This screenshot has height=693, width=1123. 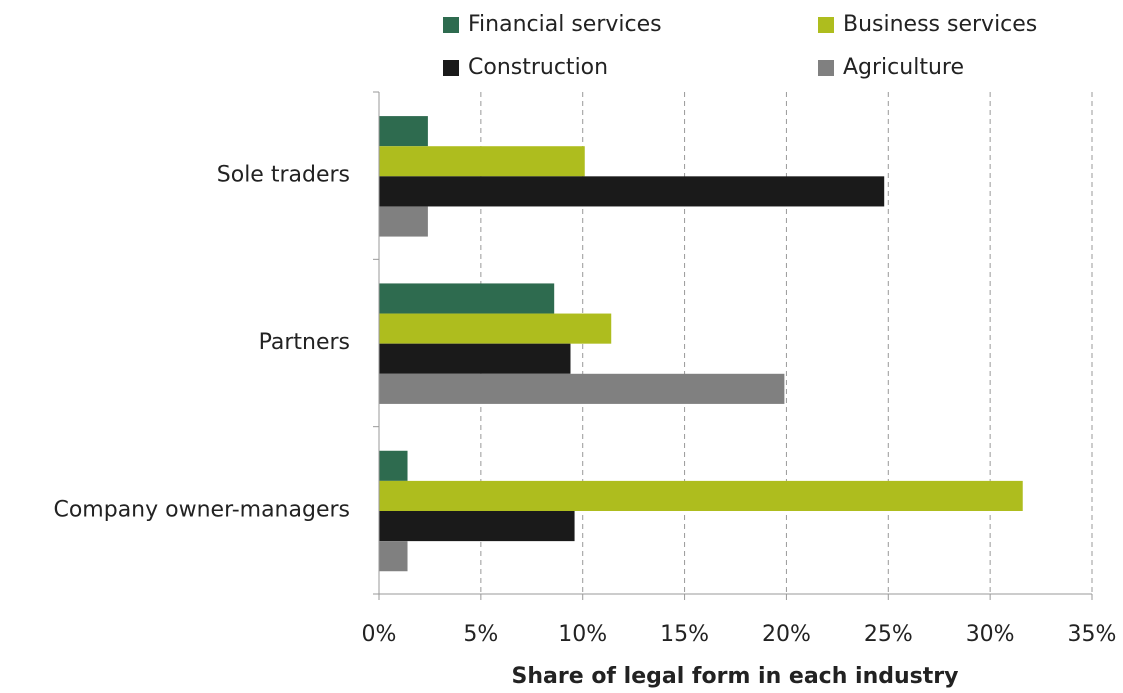 I want to click on x-tick-label: 25%, so click(x=888, y=634).